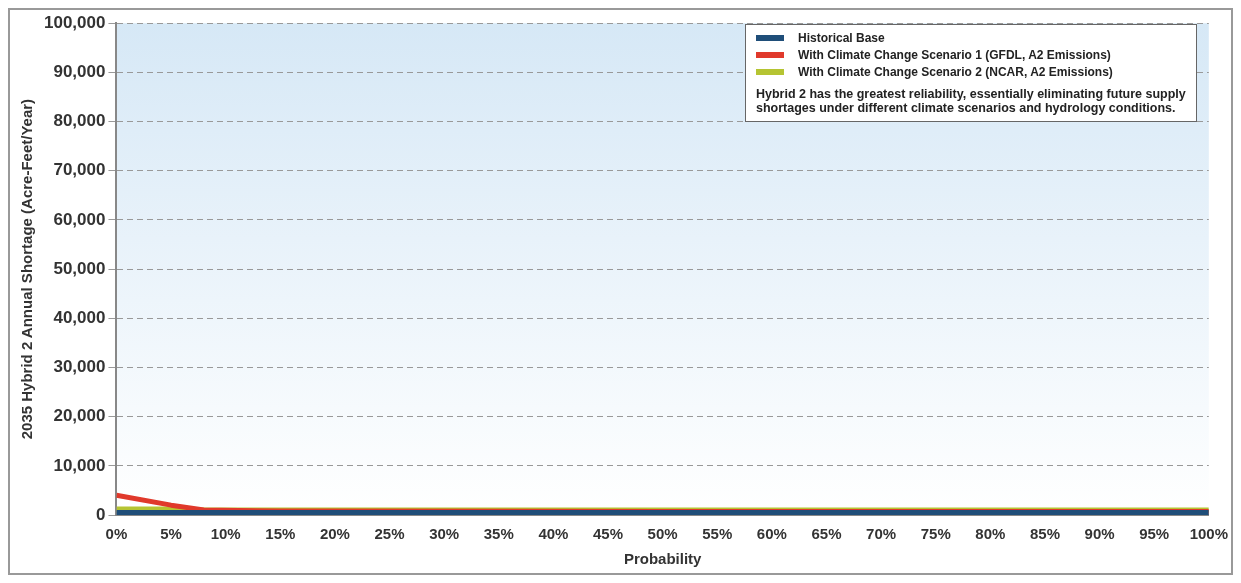 The width and height of the screenshot is (1241, 583). What do you see at coordinates (79, 317) in the screenshot?
I see `y-tick-label: 40,000` at bounding box center [79, 317].